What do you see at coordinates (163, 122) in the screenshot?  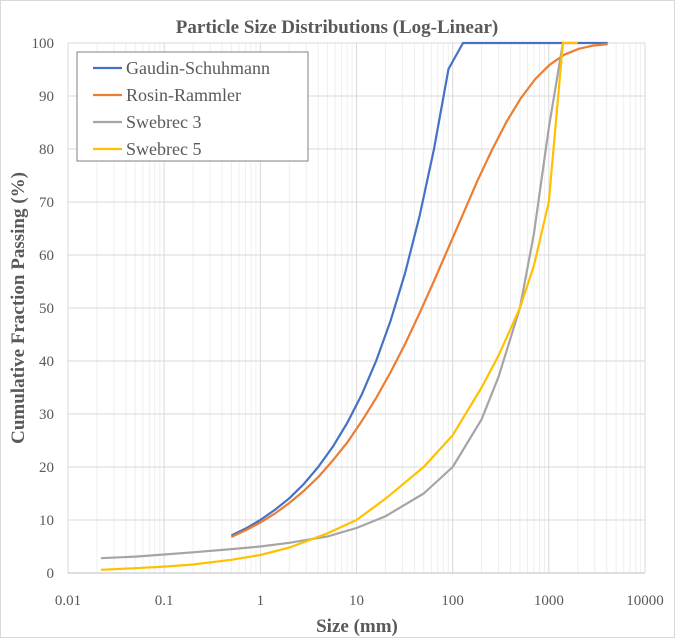 I see `legend-label-swebrec-3: Swebrec 3` at bounding box center [163, 122].